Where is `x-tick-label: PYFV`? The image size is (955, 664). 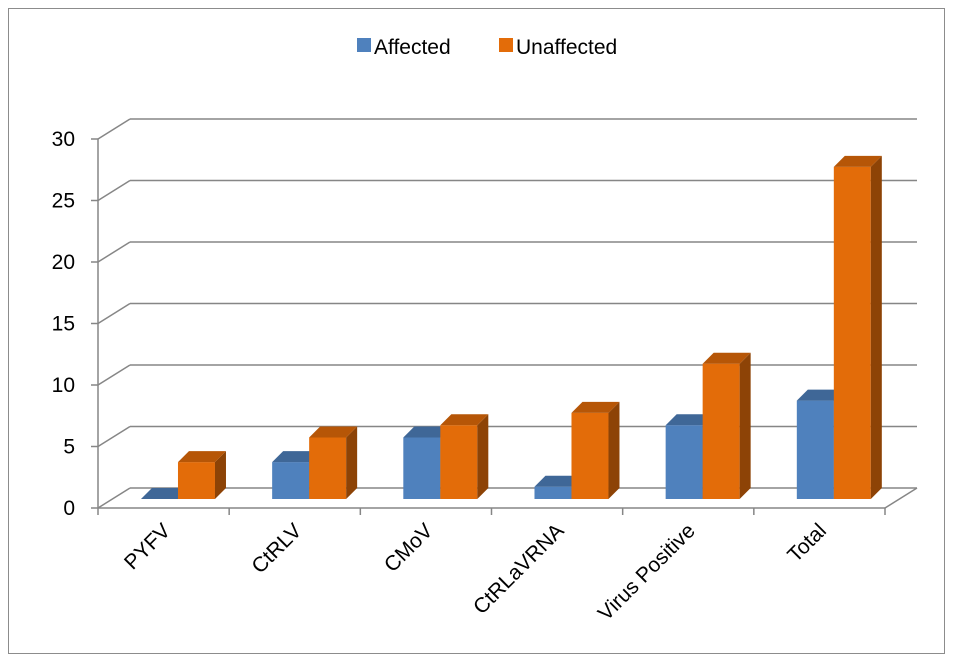 x-tick-label: PYFV is located at coordinates (147, 546).